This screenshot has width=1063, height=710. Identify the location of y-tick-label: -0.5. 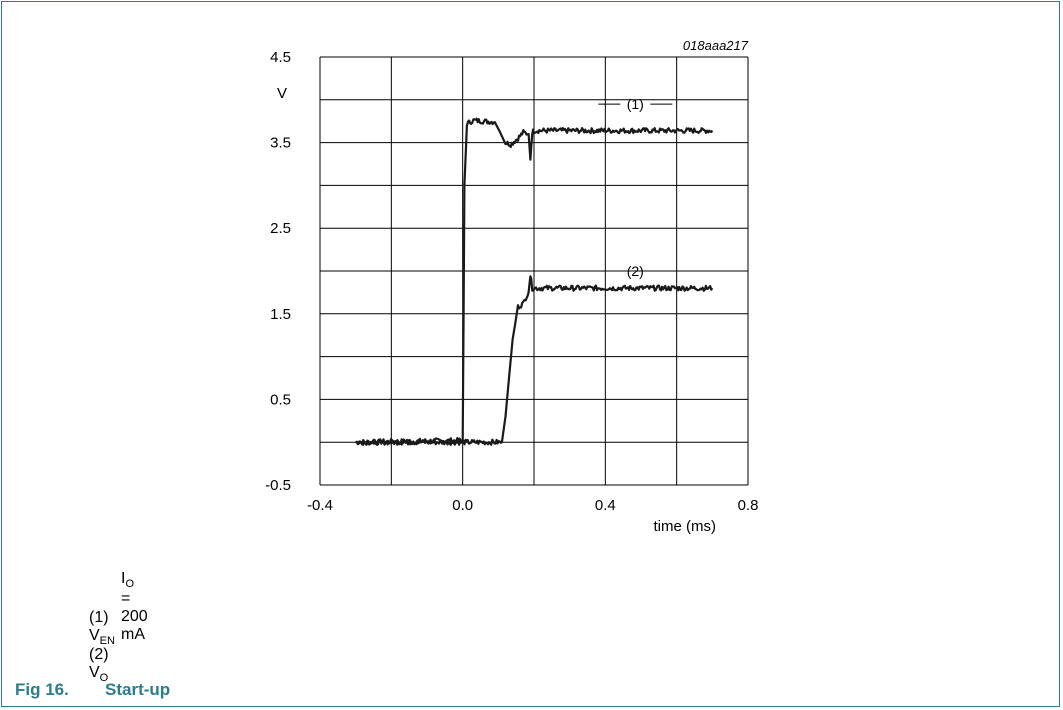
(278, 485).